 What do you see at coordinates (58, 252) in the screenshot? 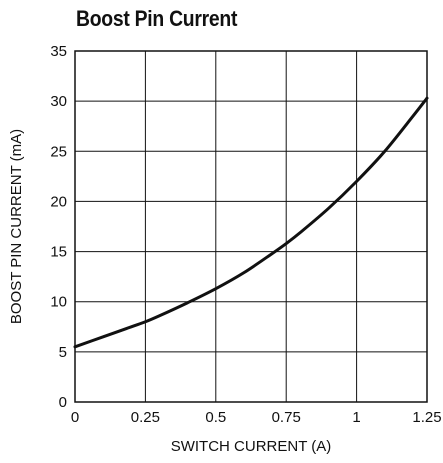
I see `y-tick-label: 15` at bounding box center [58, 252].